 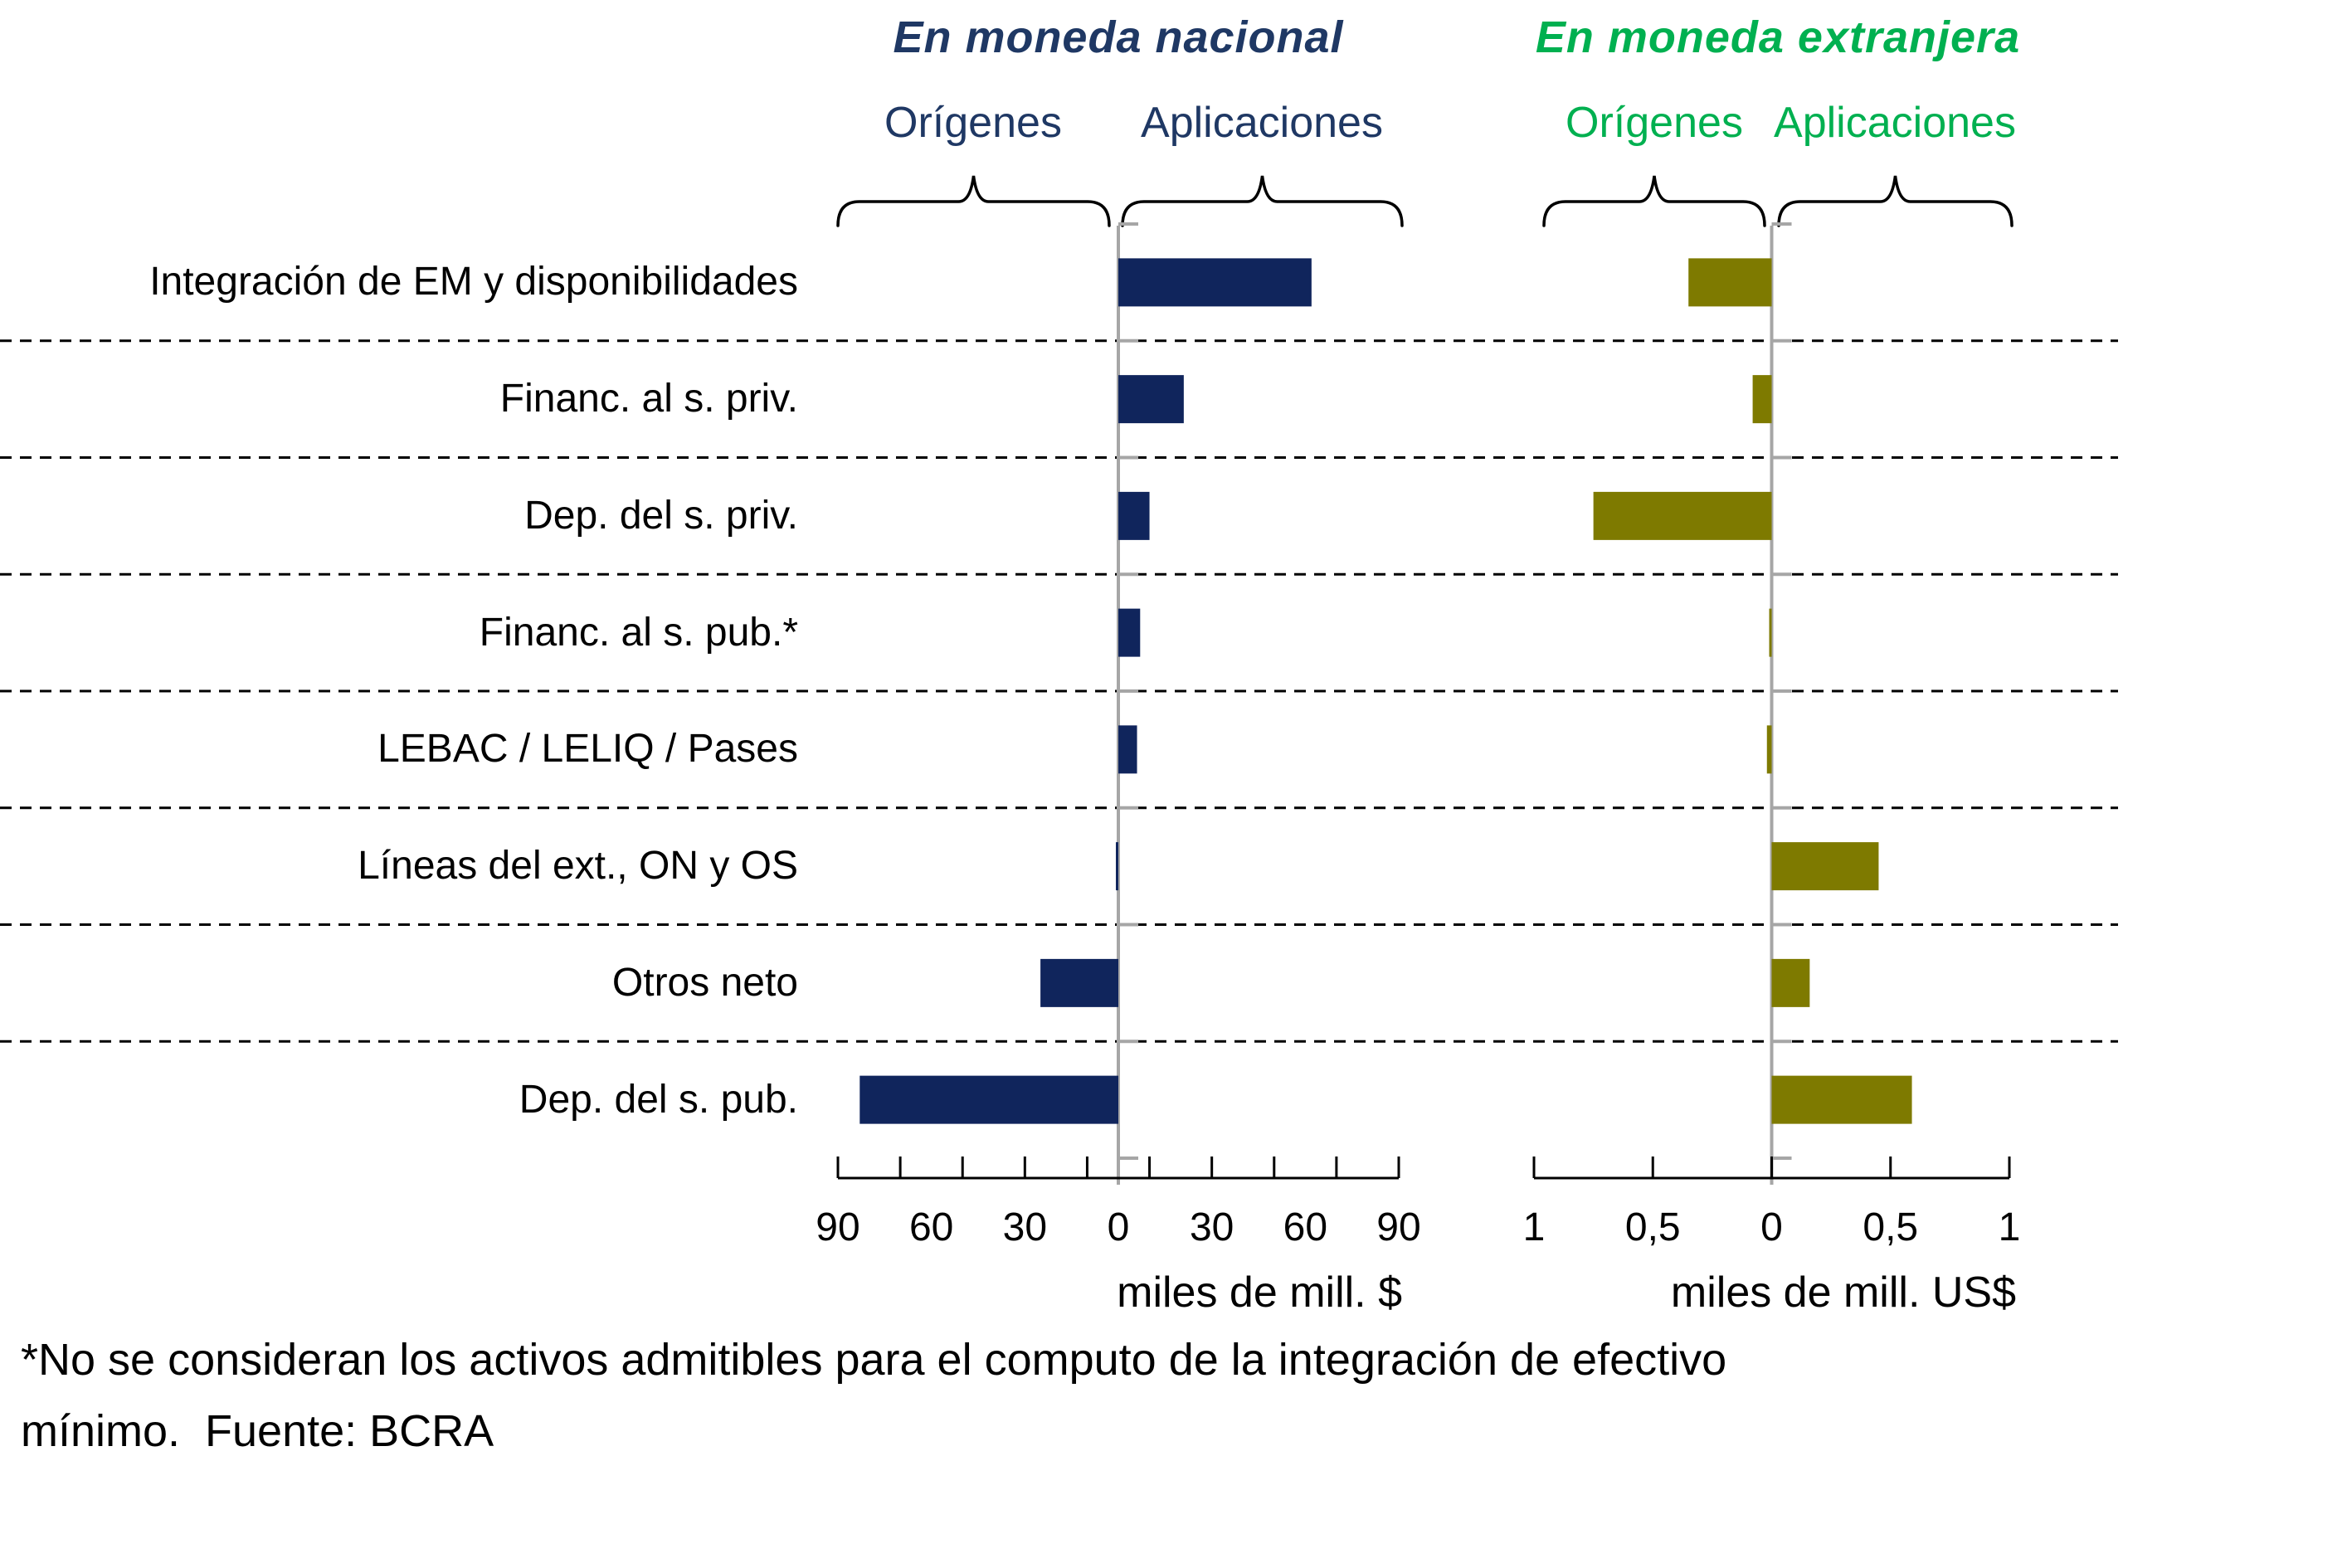 What do you see at coordinates (1730, 282) in the screenshot?
I see `bar-foreign-row0` at bounding box center [1730, 282].